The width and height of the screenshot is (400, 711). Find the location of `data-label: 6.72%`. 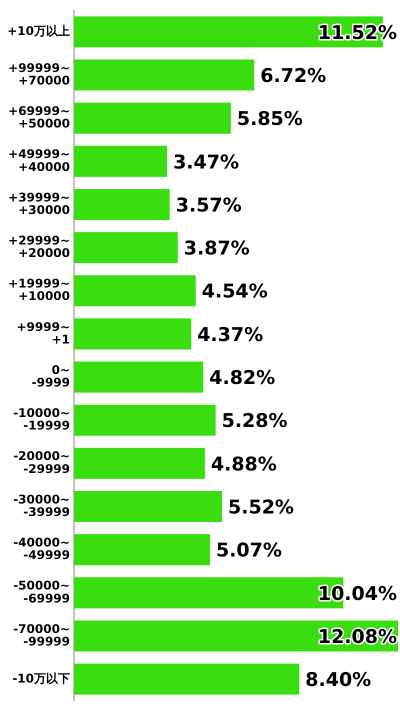

data-label: 6.72% is located at coordinates (293, 75).